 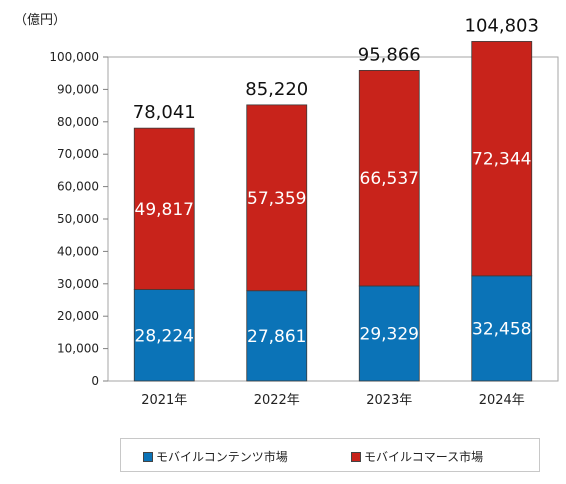 What do you see at coordinates (95, 381) in the screenshot?
I see `y-tick-label: 0` at bounding box center [95, 381].